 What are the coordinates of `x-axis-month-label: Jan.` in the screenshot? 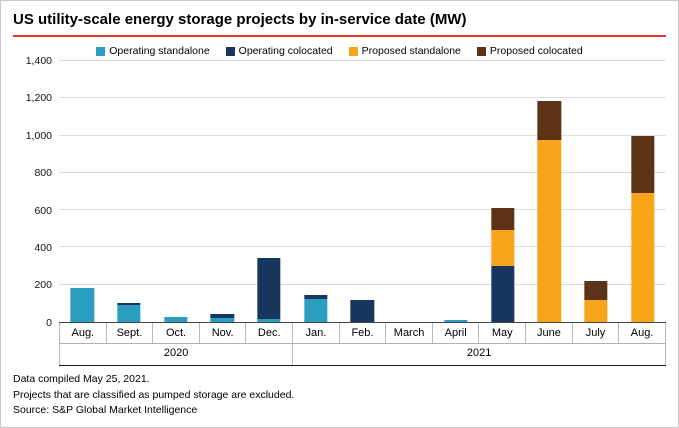 It's located at (316, 332).